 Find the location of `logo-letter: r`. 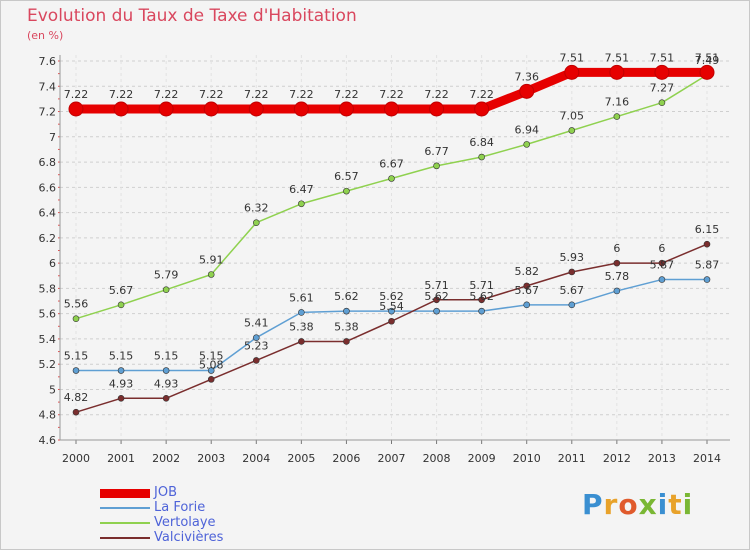

logo-letter: r is located at coordinates (611, 504).